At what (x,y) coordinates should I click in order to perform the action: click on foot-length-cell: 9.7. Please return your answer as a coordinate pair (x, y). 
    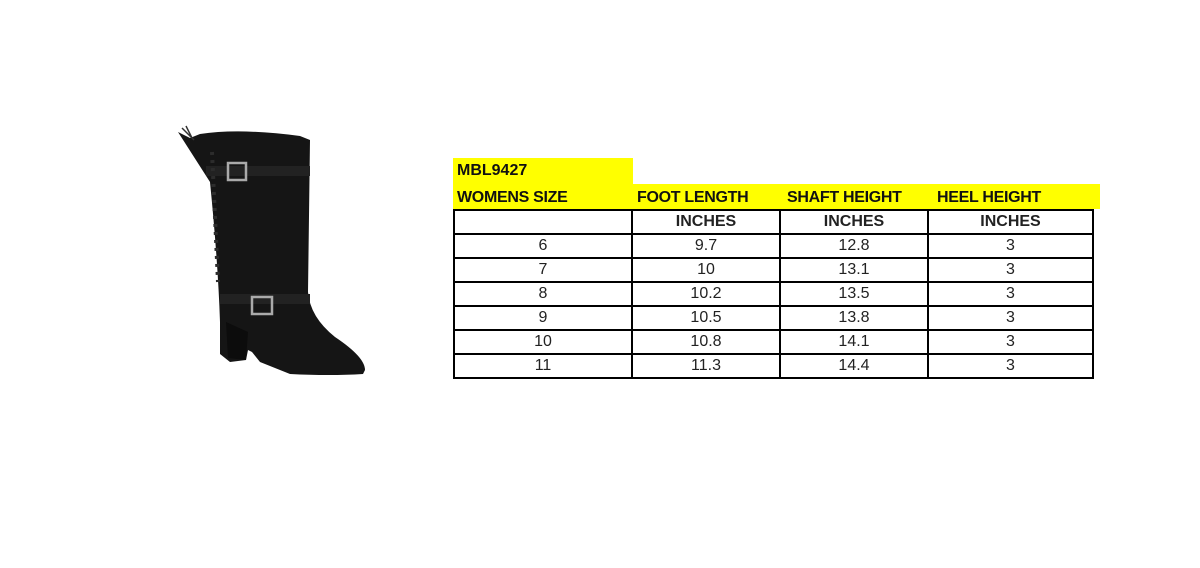
    Looking at the image, I should click on (706, 246).